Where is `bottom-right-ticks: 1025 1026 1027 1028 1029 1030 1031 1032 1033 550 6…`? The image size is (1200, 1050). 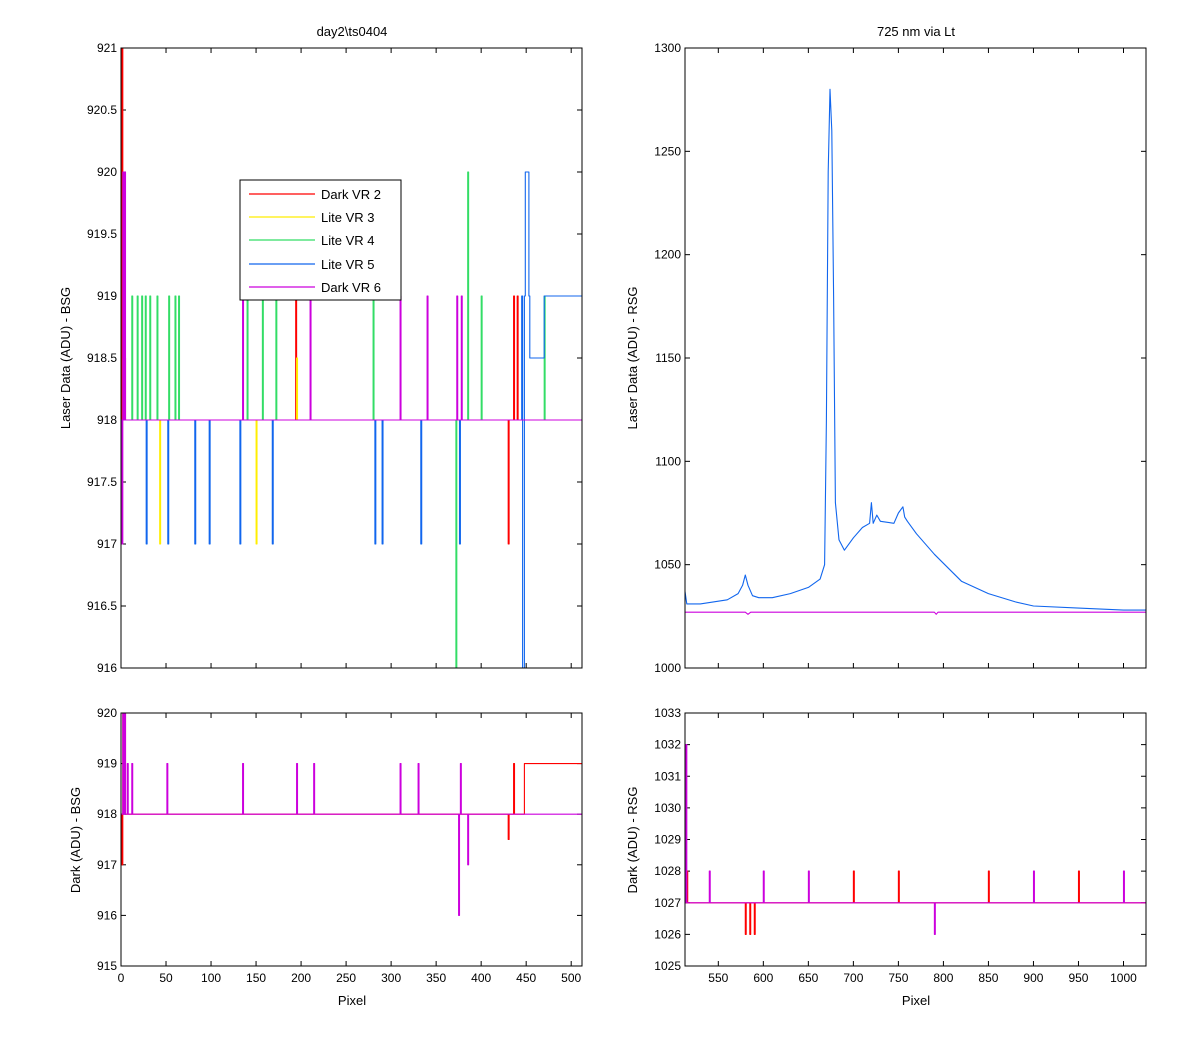
bottom-right-ticks: 1025 1026 1027 1028 1029 1030 1031 1032 1033 550 6… is located at coordinates (900, 845).